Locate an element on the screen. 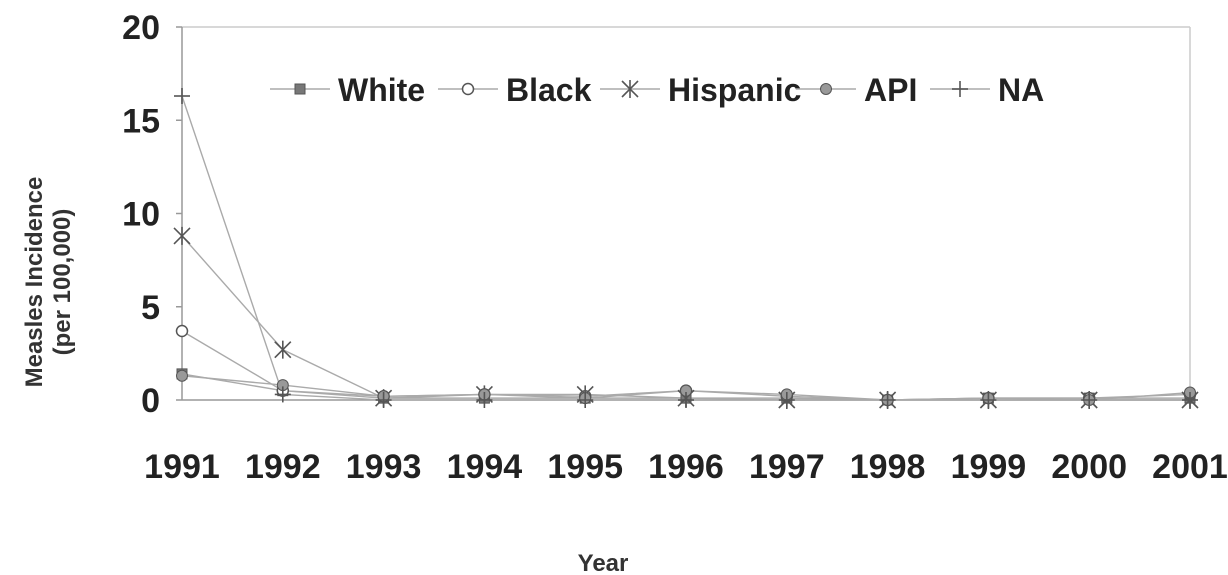  legend-marker-black is located at coordinates (468, 89).